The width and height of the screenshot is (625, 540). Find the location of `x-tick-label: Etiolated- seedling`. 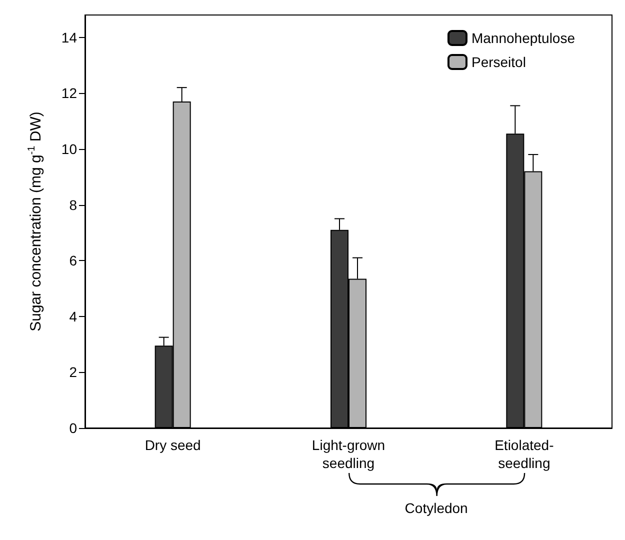

x-tick-label: Etiolated- seedling is located at coordinates (524, 454).